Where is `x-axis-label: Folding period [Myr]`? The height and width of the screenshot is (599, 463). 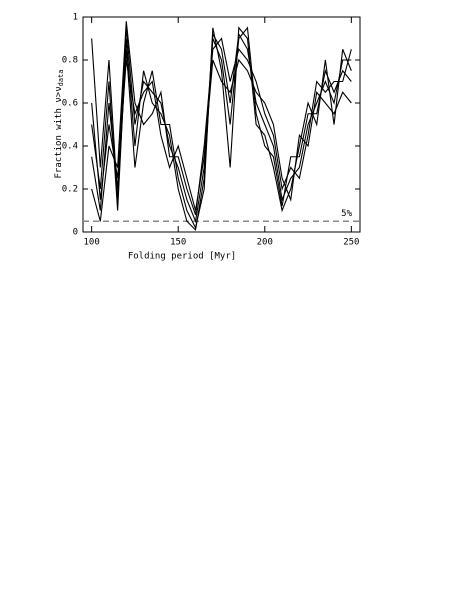
x-axis-label: Folding period [Myr] is located at coordinates (182, 257).